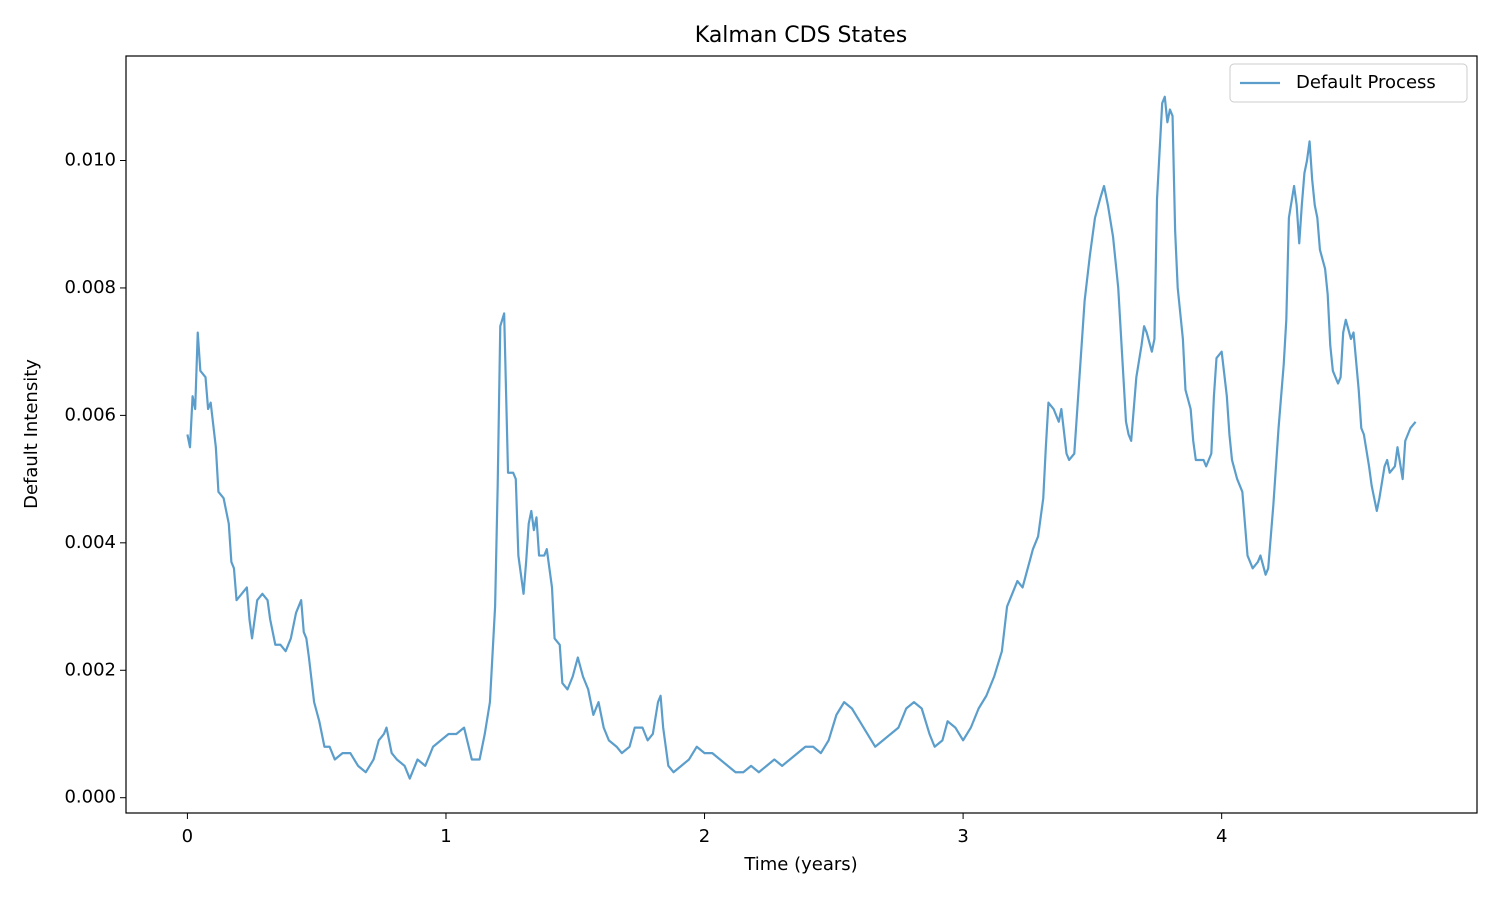 The height and width of the screenshot is (900, 1500). Describe the element at coordinates (90, 542) in the screenshot. I see `y-tick-label: 0.004` at that location.